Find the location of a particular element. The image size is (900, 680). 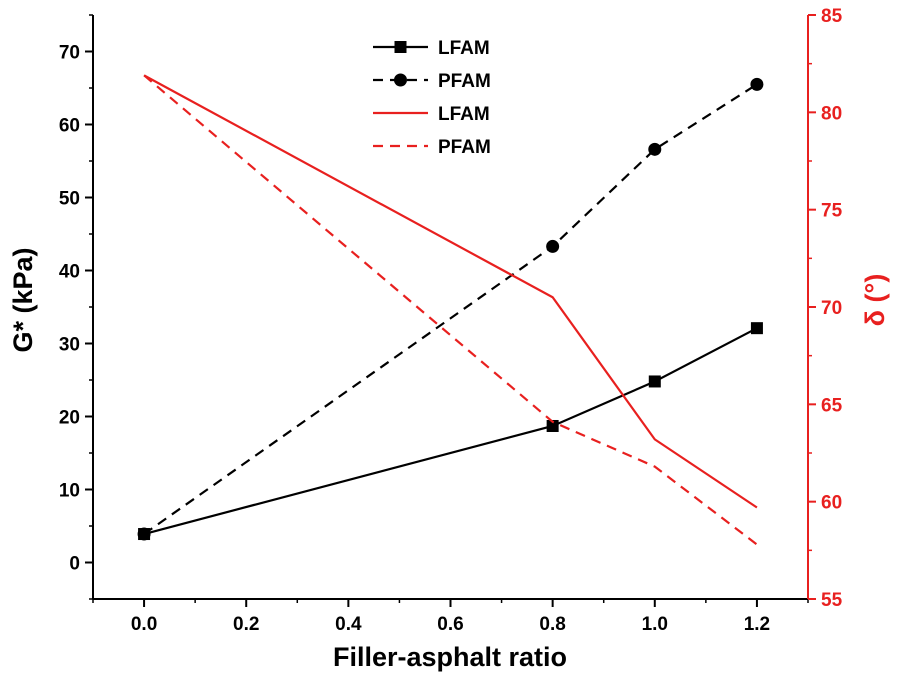

left-y-tick-label: 30 is located at coordinates (69, 345).